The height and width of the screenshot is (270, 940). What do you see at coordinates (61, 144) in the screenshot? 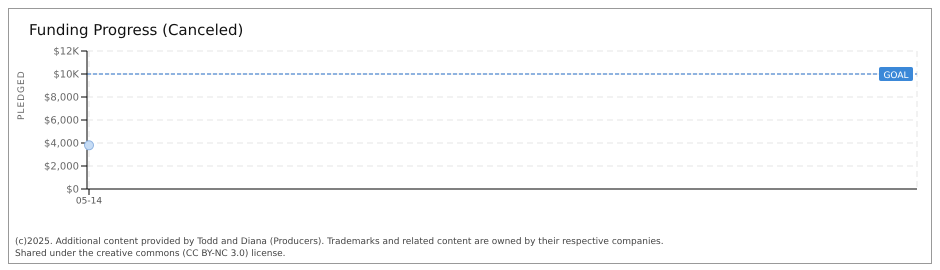
I see `y-tick-label: $4,000` at bounding box center [61, 144].